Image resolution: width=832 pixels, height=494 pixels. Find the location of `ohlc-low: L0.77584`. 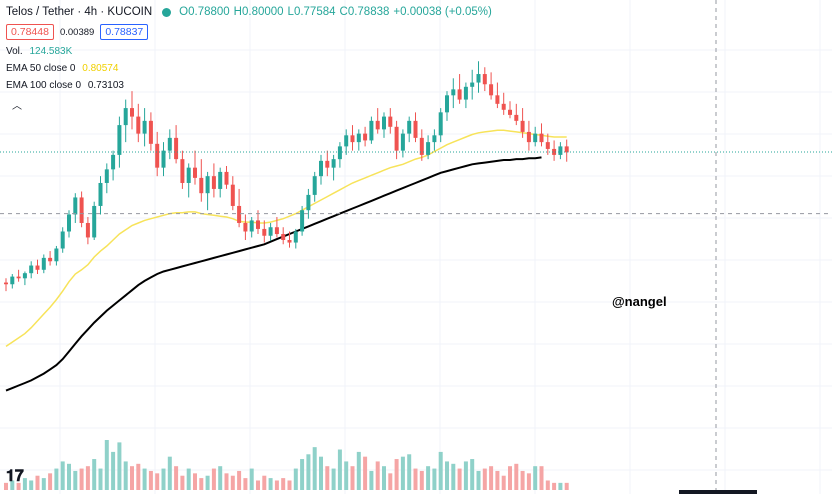

ohlc-low: L0.77584 is located at coordinates (311, 12).